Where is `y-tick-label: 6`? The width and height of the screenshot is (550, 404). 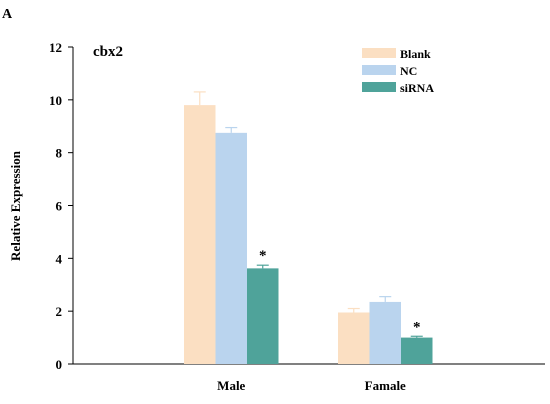 y-tick-label: 6 is located at coordinates (59, 206).